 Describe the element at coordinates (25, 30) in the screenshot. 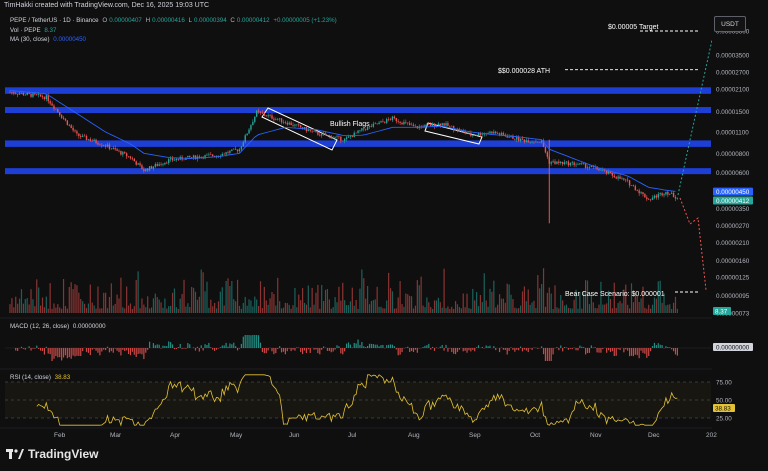

I see `volume-label: Vol · PEPE` at that location.